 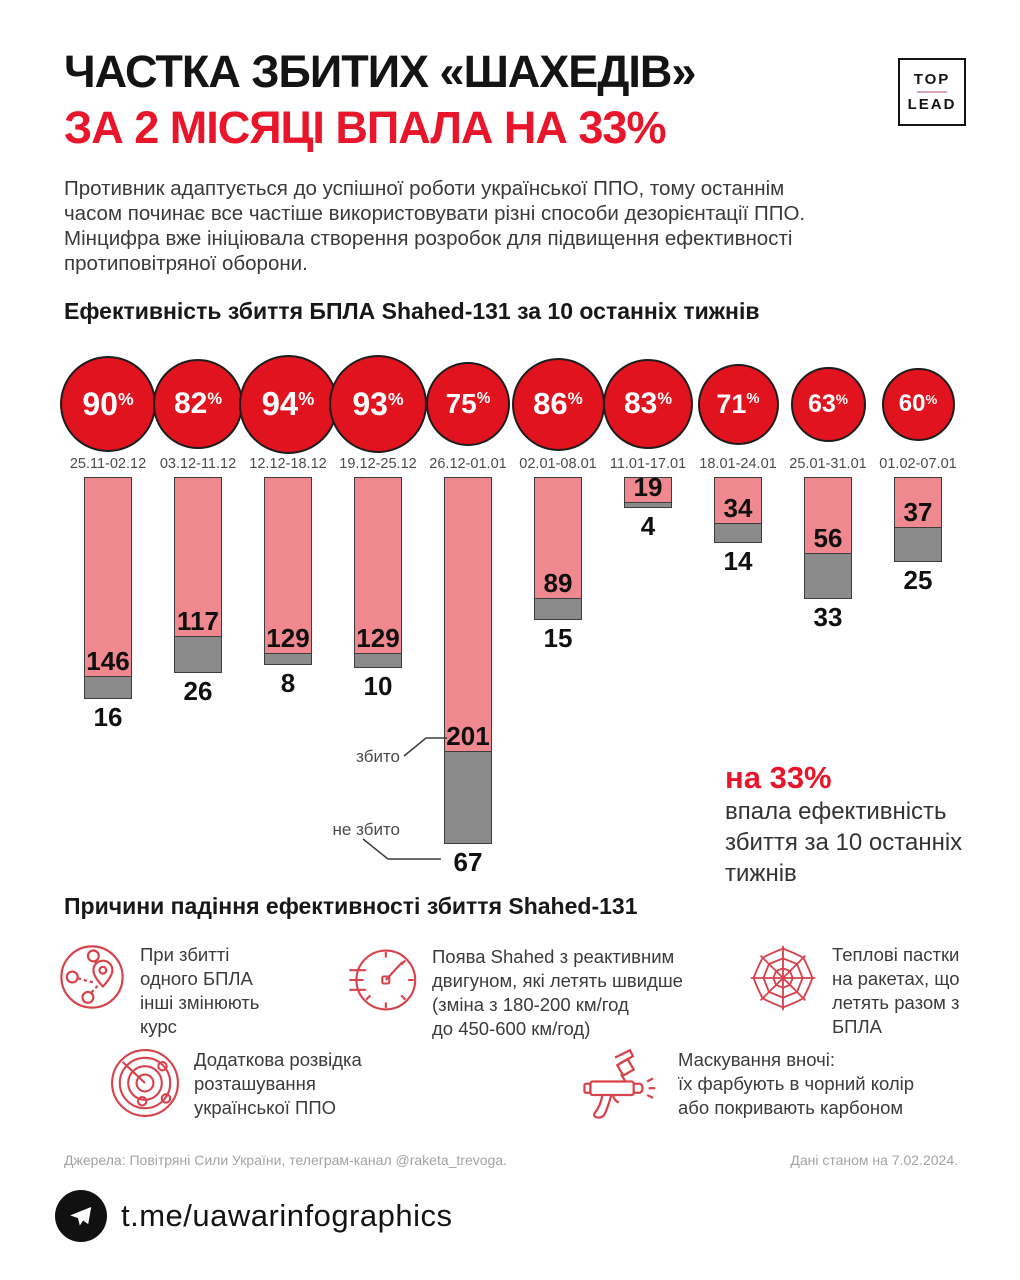 I want to click on chart-column: 63% 25.01-31.01 56 33, so click(x=828, y=613).